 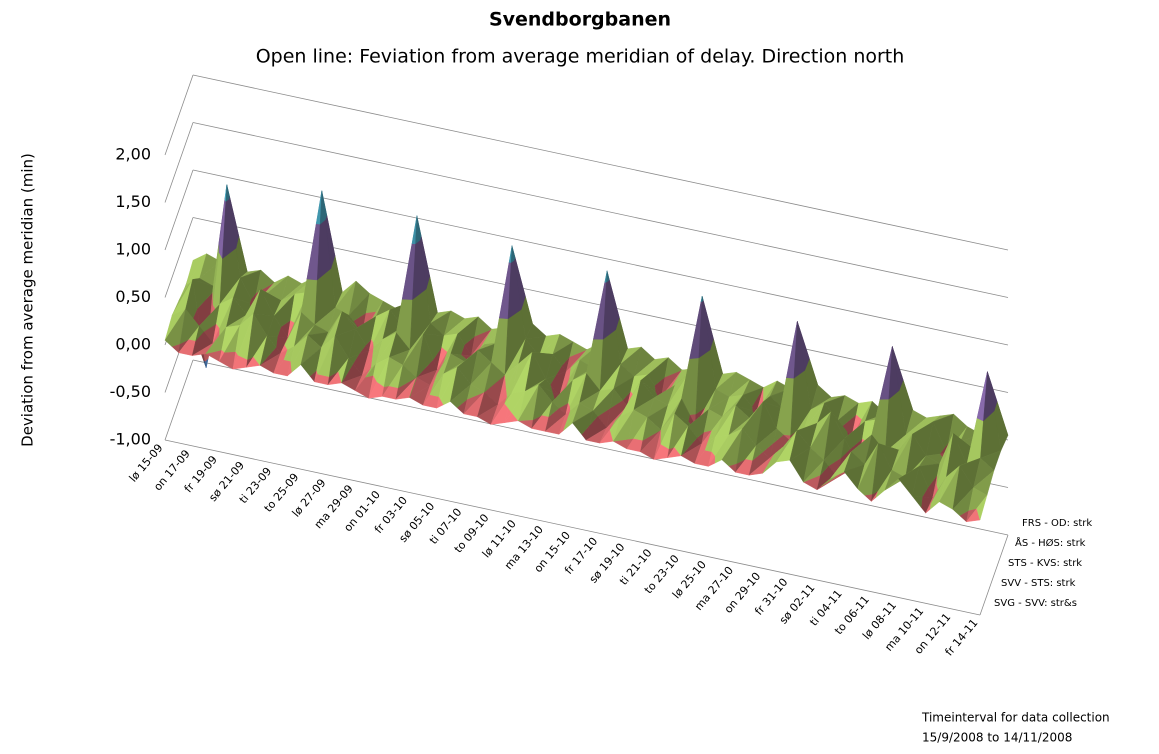 I want to click on x-axis-title: Timeinterval for data collection, so click(x=1015, y=718).